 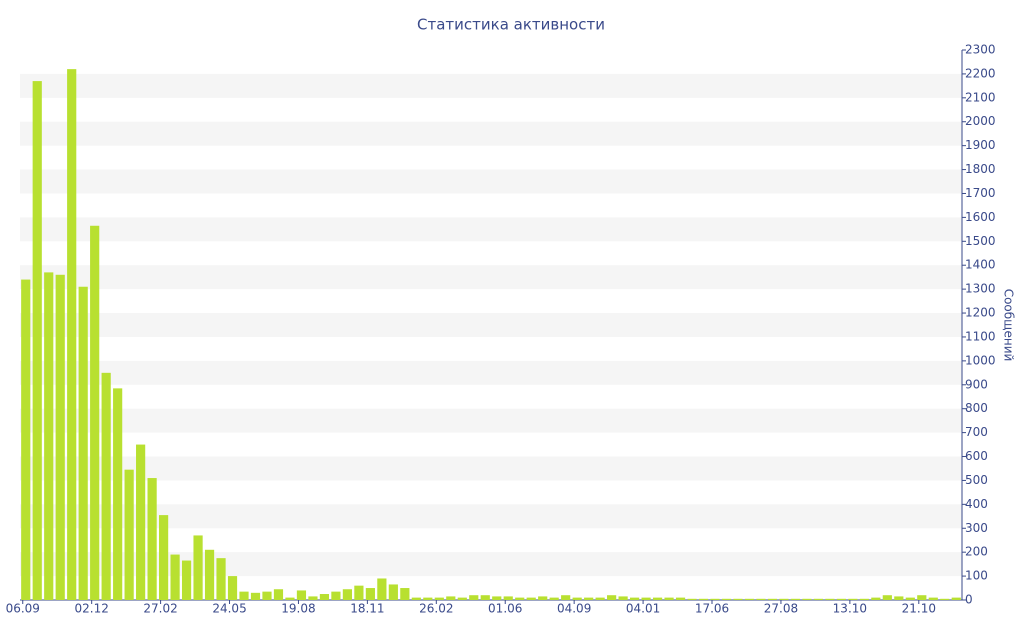 What do you see at coordinates (969, 600) in the screenshot?
I see `y-tick-label: 0` at bounding box center [969, 600].